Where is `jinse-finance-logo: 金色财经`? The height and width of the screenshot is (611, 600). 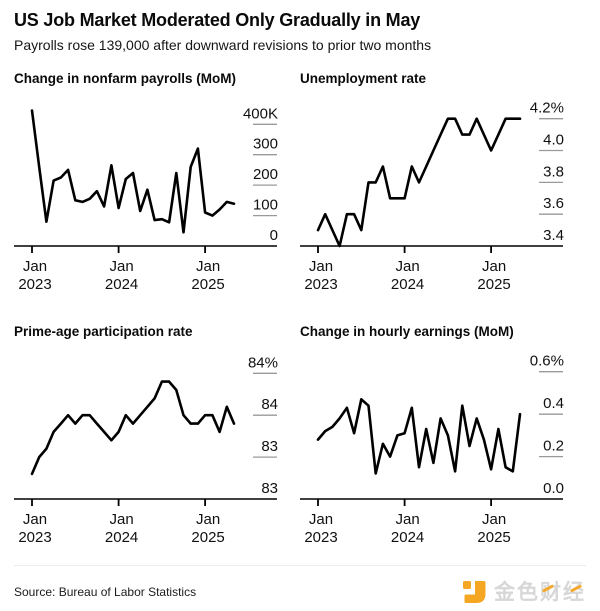
jinse-finance-logo: 金色财经 is located at coordinates (524, 592).